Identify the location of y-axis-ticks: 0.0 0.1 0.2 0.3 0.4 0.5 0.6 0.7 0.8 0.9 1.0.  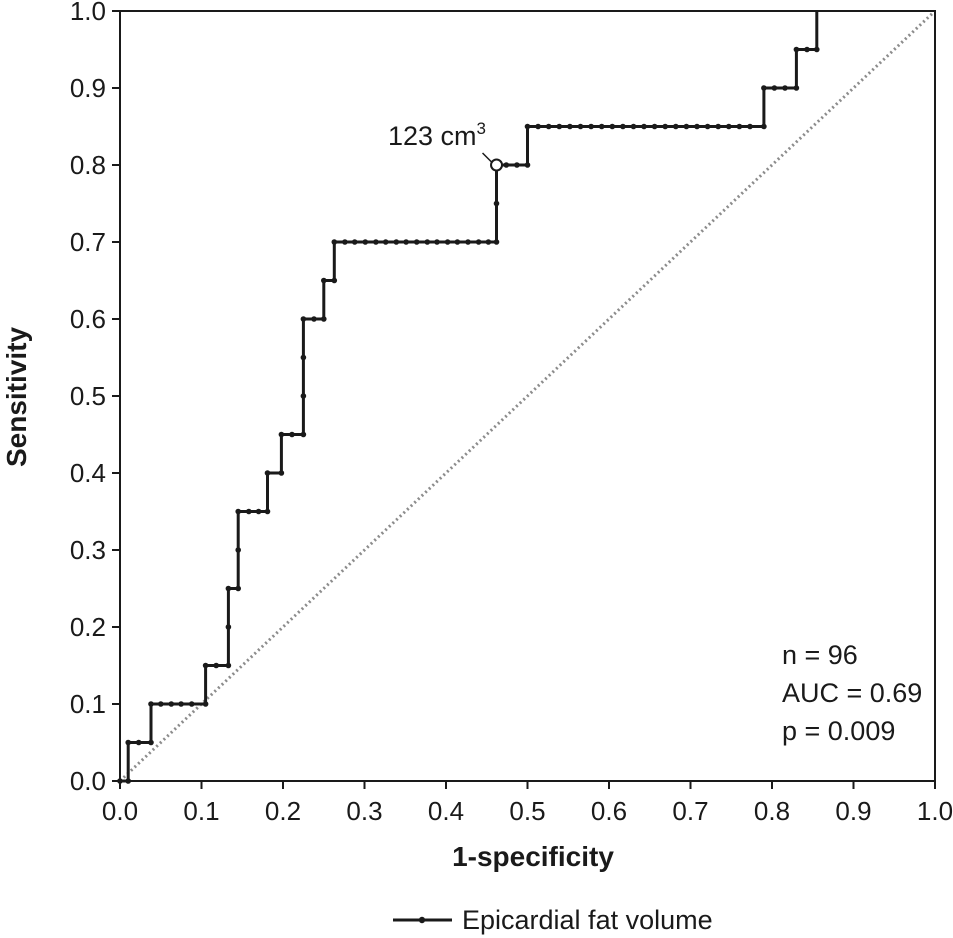
(95, 398).